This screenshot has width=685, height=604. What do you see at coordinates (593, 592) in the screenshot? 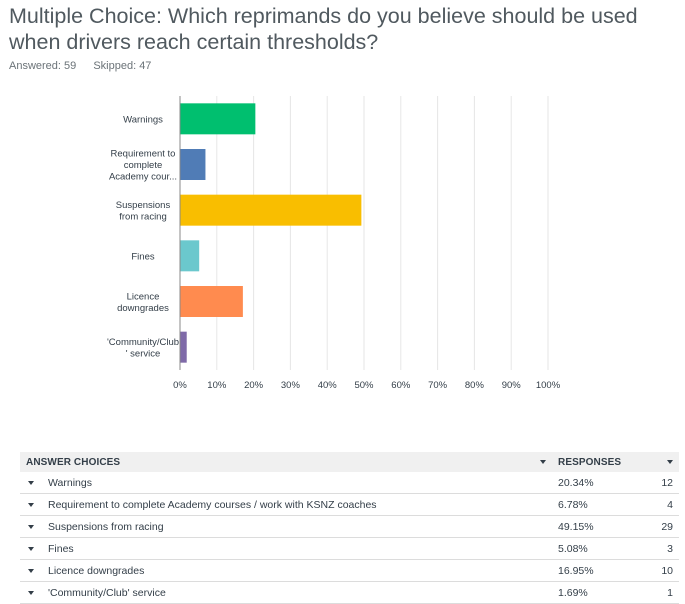
I see `response-percent: 1.69%` at bounding box center [593, 592].